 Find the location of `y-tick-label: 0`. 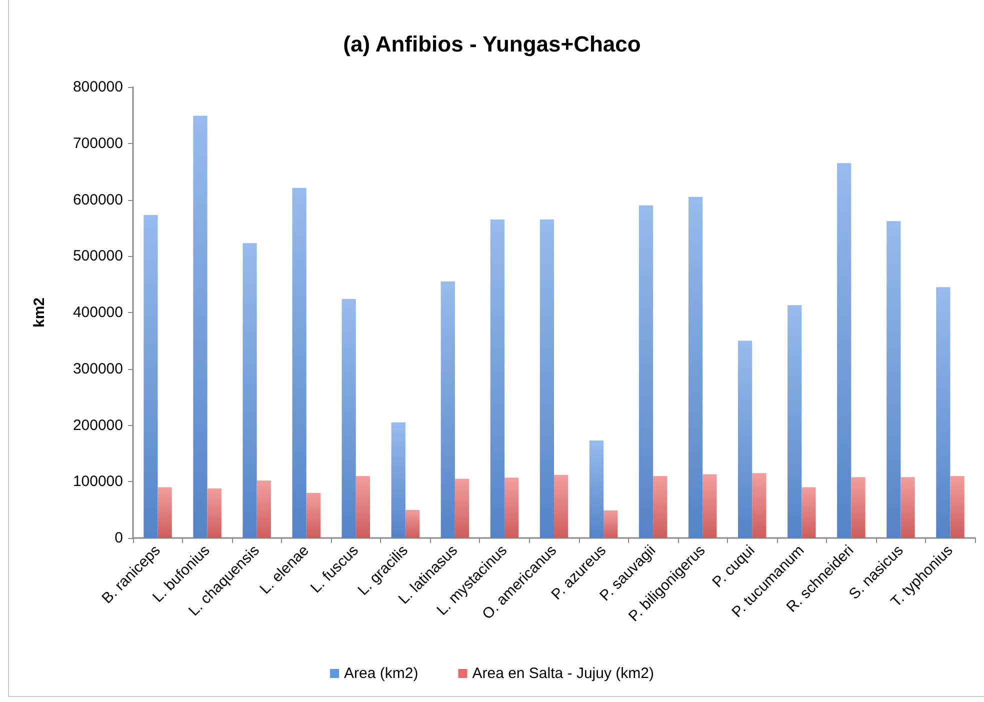

y-tick-label: 0 is located at coordinates (118, 538).